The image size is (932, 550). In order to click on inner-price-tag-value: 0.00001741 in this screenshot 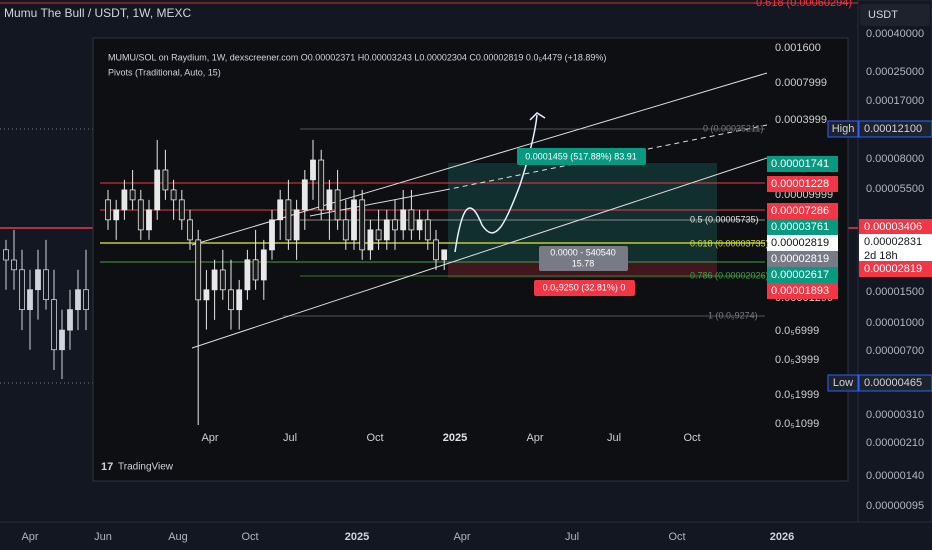, I will do `click(800, 164)`.